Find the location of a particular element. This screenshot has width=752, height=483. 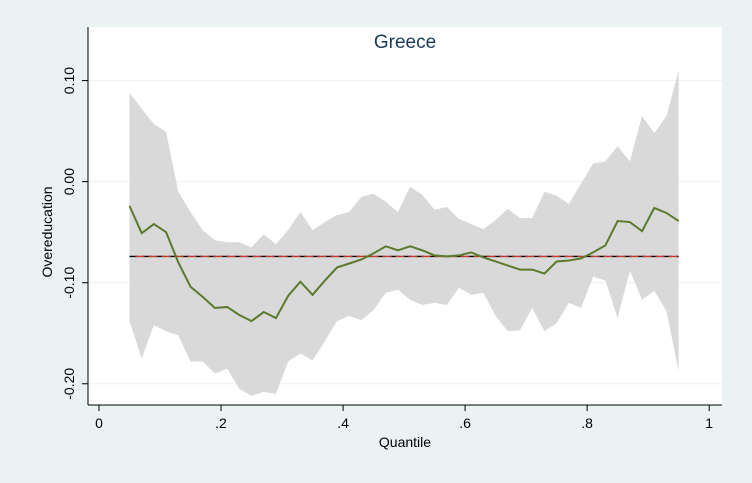

y-tick-label: 0.10 is located at coordinates (69, 80).